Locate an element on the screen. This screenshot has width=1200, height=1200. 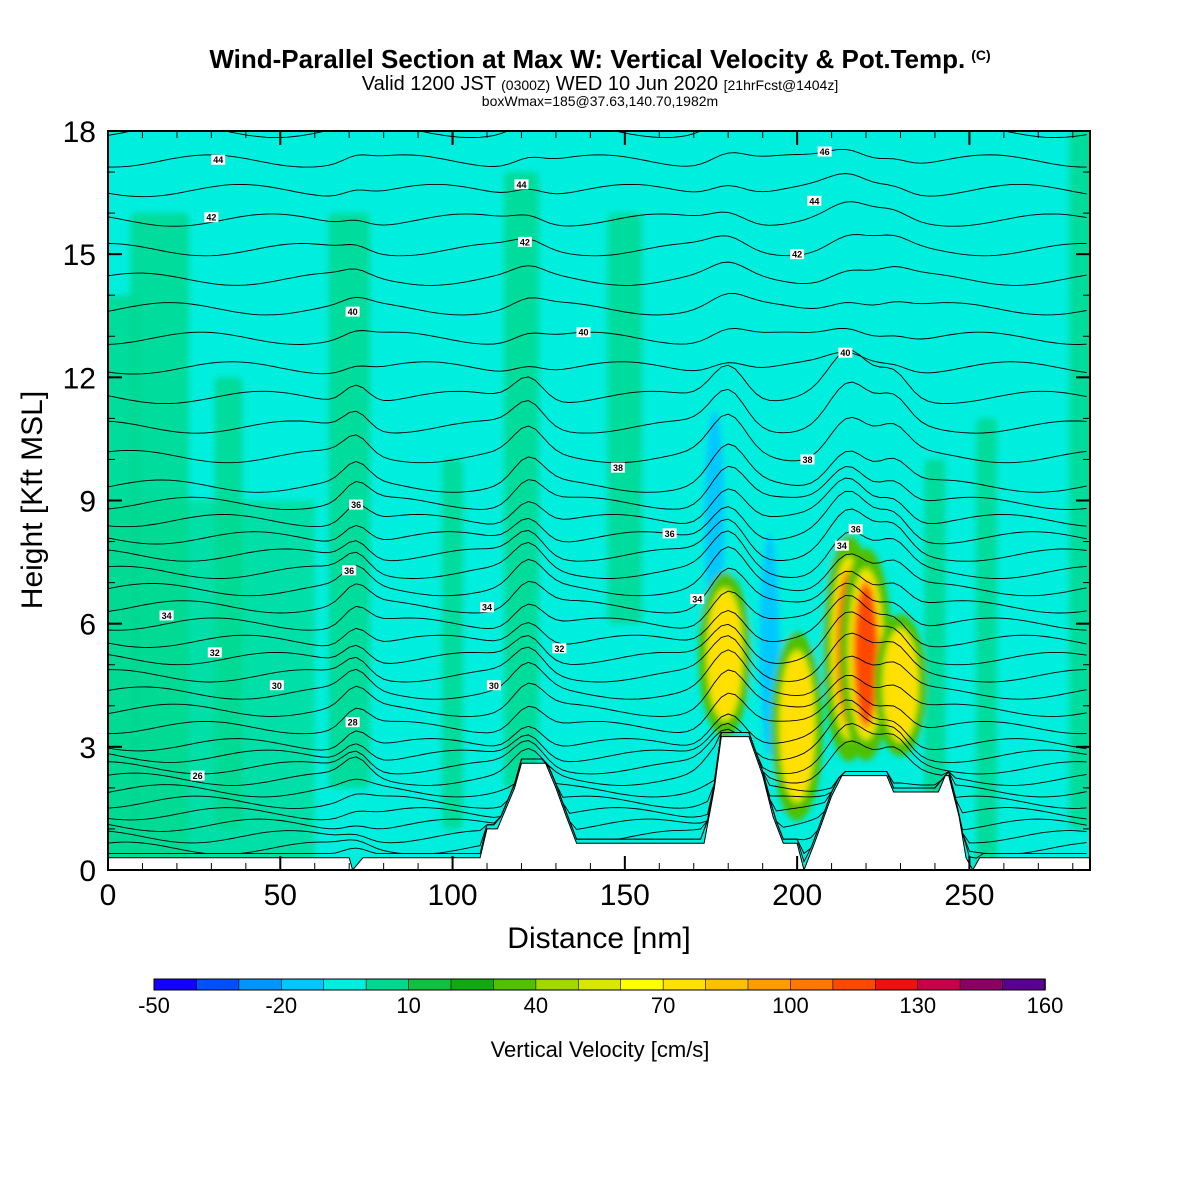
terrain is located at coordinates (599, 803).